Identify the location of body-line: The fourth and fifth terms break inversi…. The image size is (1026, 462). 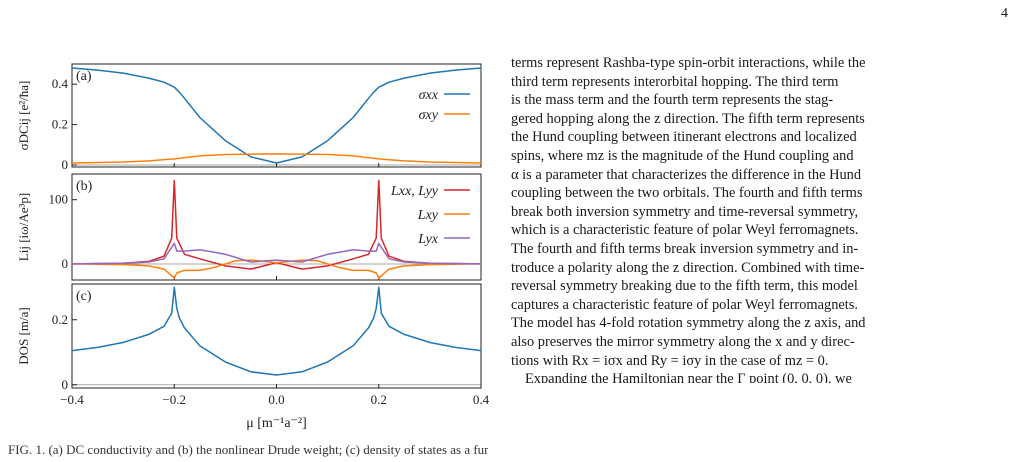
(685, 248).